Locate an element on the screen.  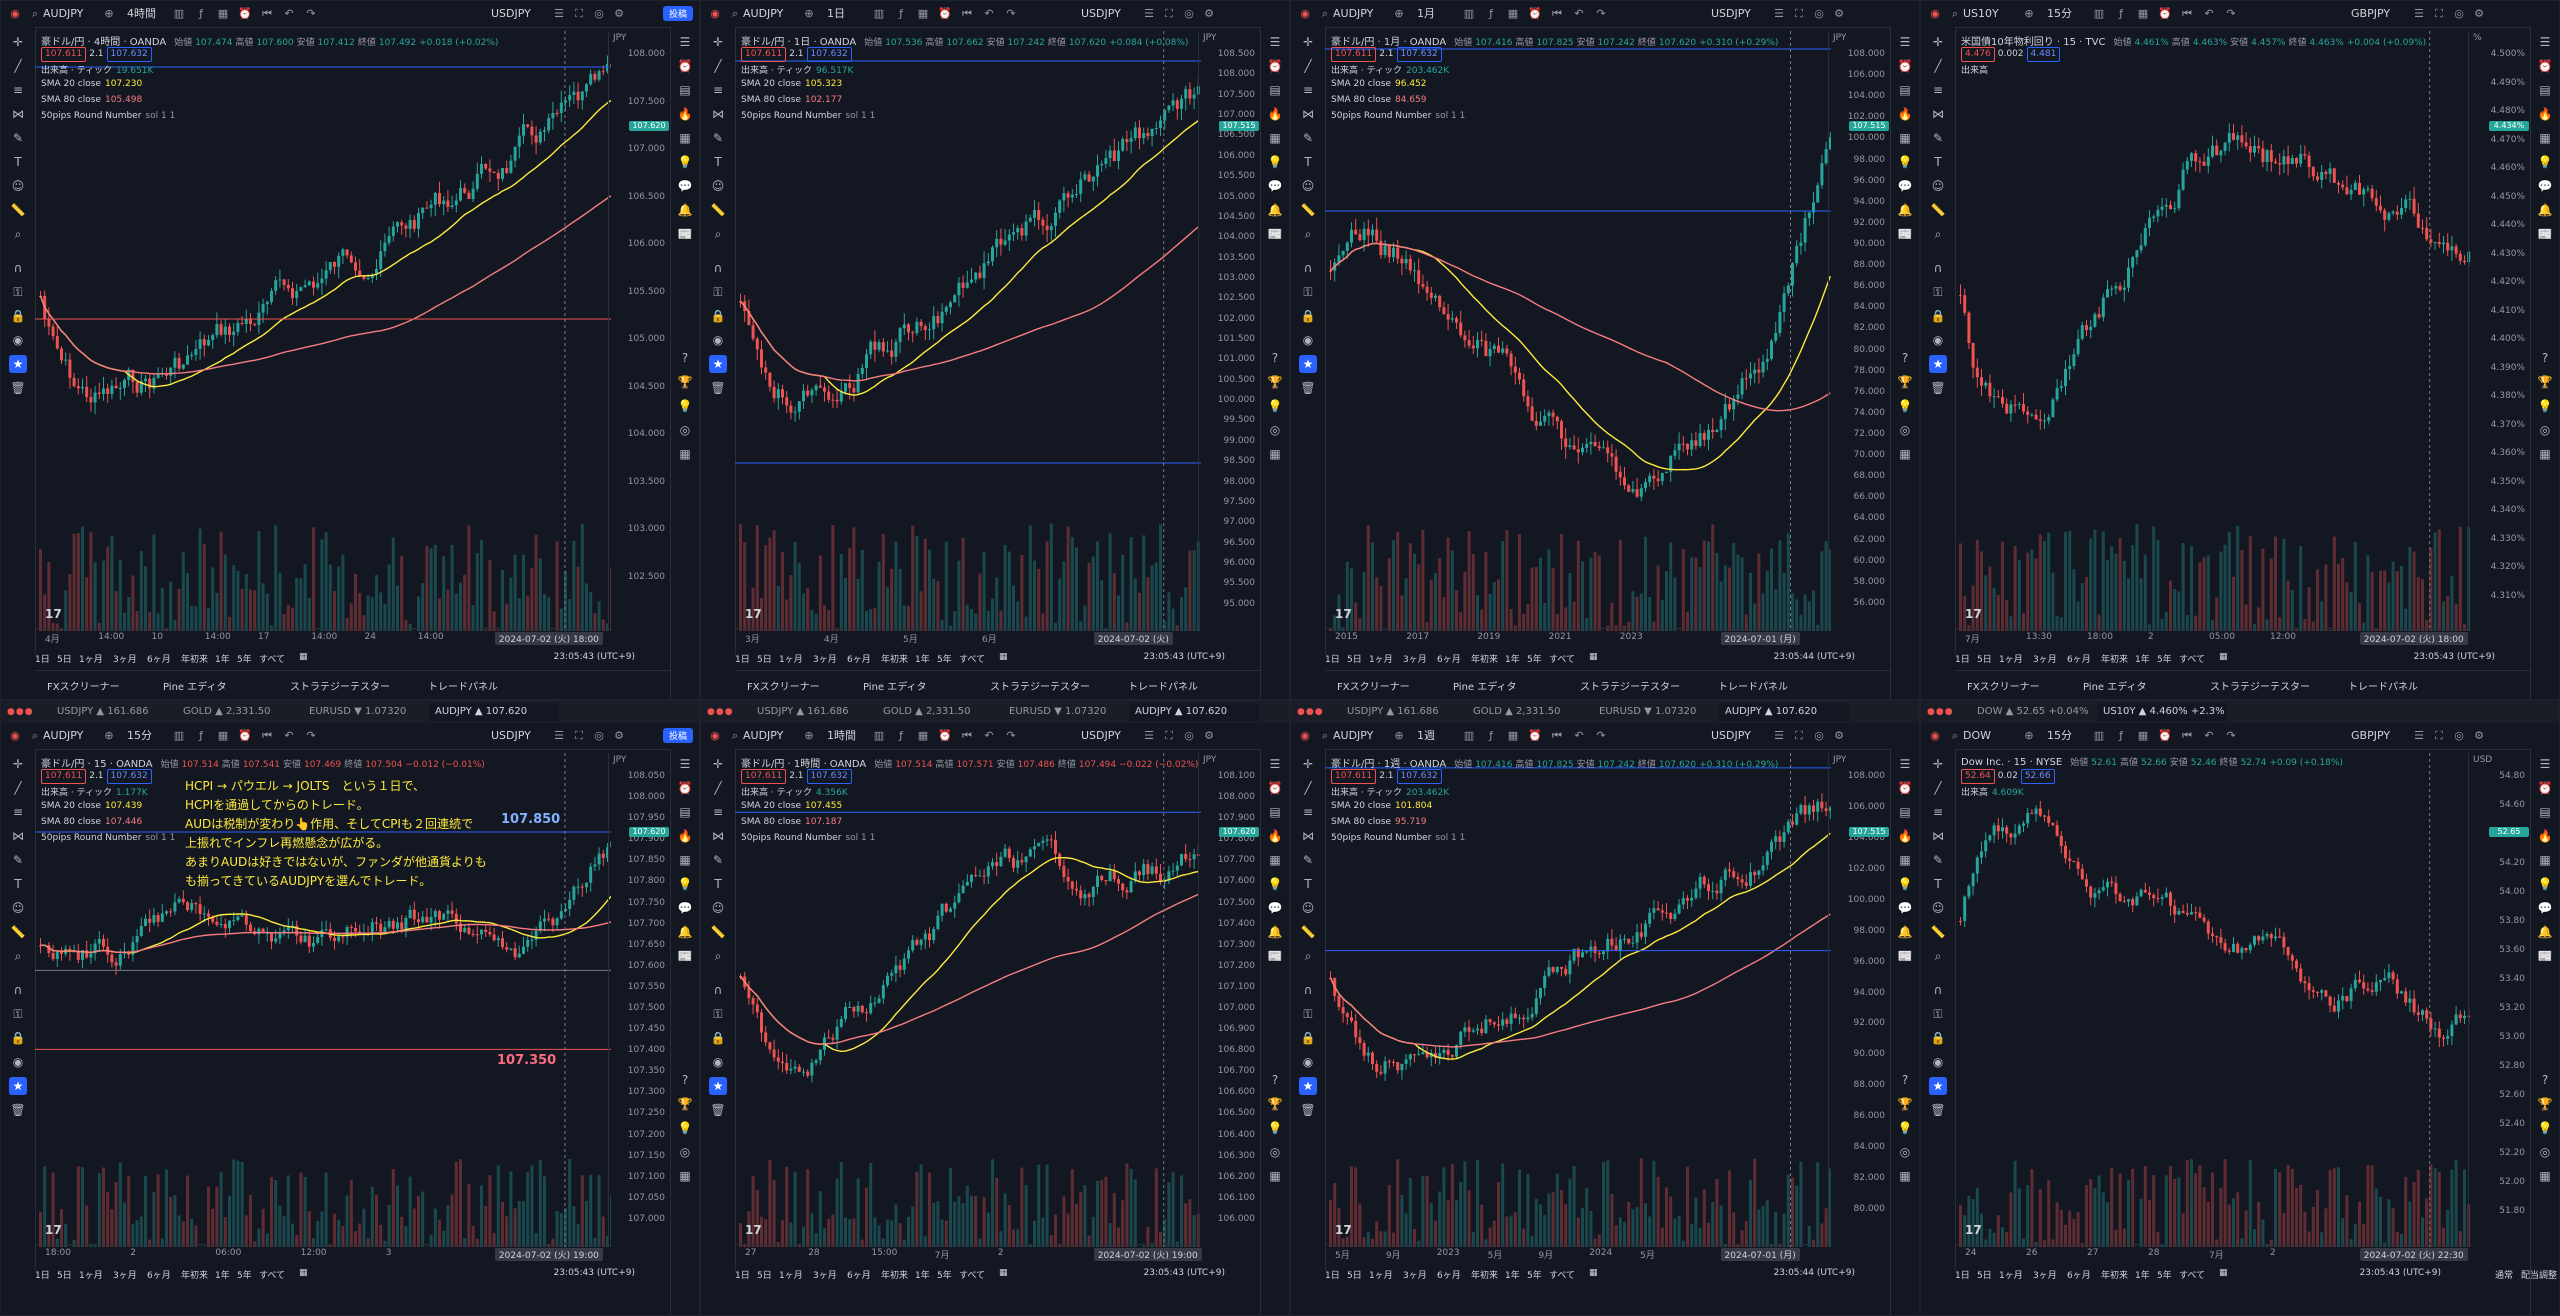
candlestick-chart is located at coordinates (323, 1000).